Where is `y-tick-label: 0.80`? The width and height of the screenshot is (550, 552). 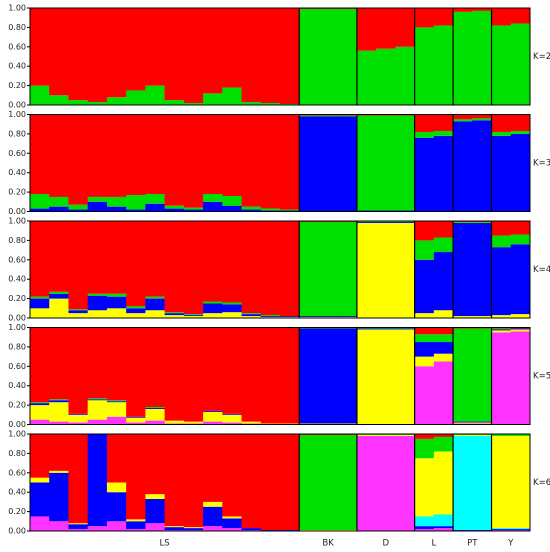
y-tick-label: 0.80 is located at coordinates (17, 240).